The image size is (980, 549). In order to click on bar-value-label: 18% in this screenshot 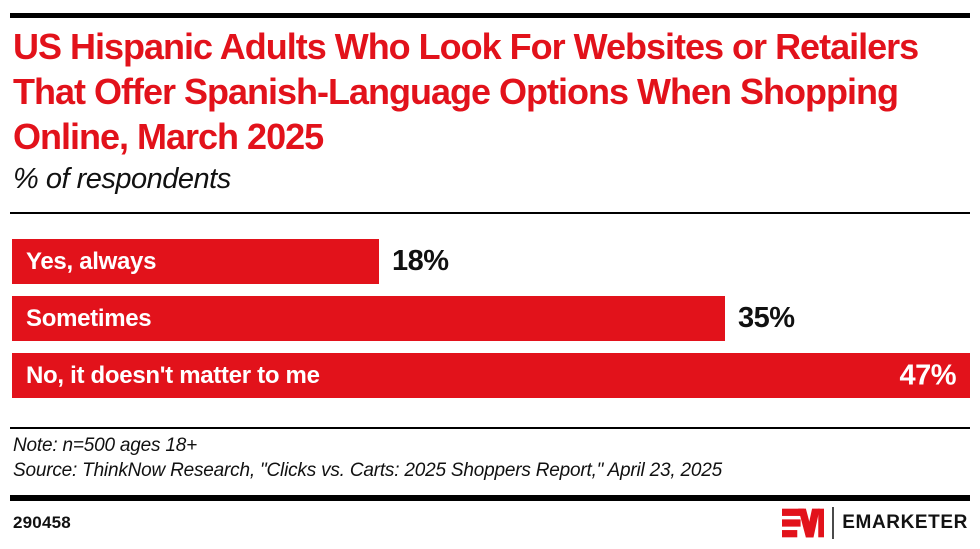, I will do `click(420, 261)`.